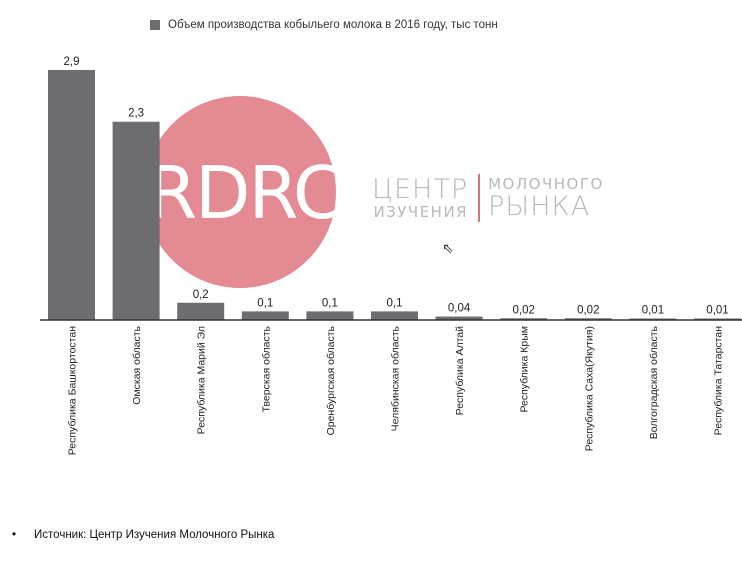  What do you see at coordinates (719, 381) in the screenshot?
I see `category-label: Республика Татарстан` at bounding box center [719, 381].